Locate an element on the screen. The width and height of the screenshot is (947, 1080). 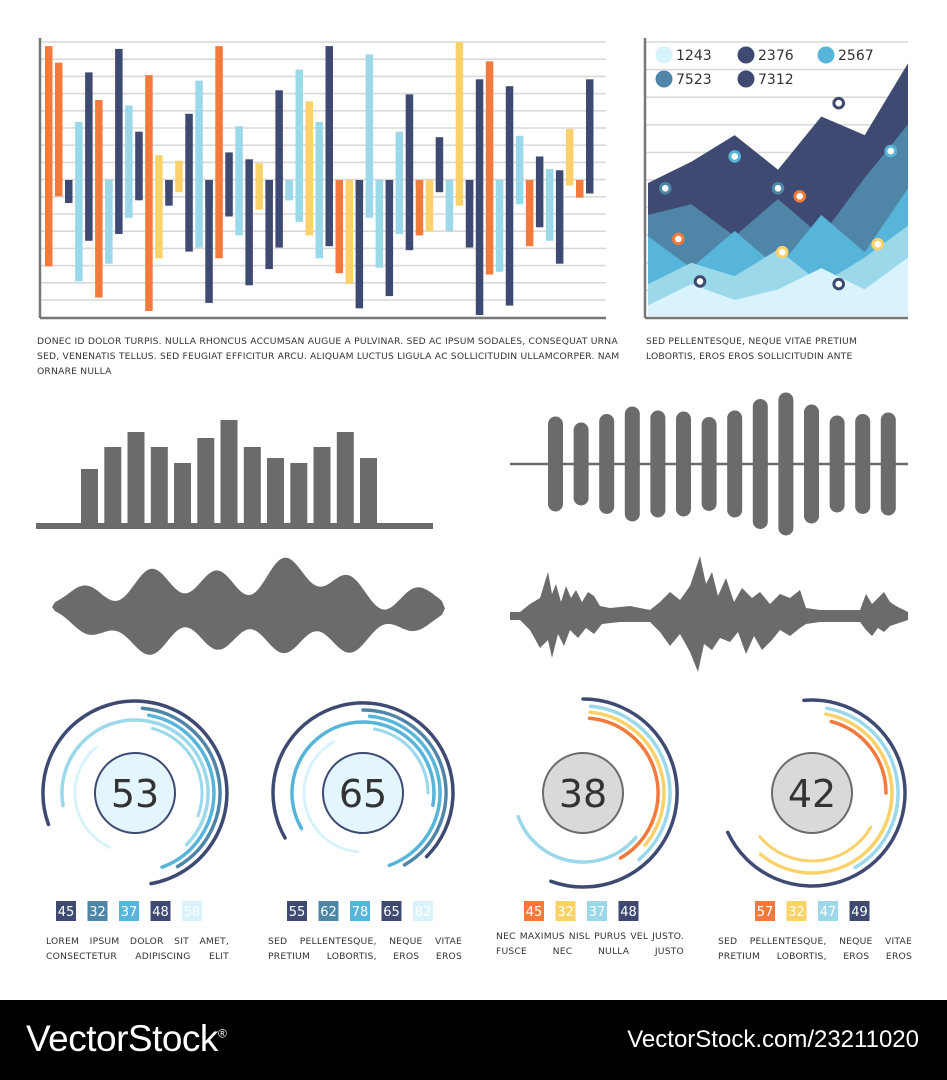
gauge-3: 38 45 32 37 48 is located at coordinates (597, 809).